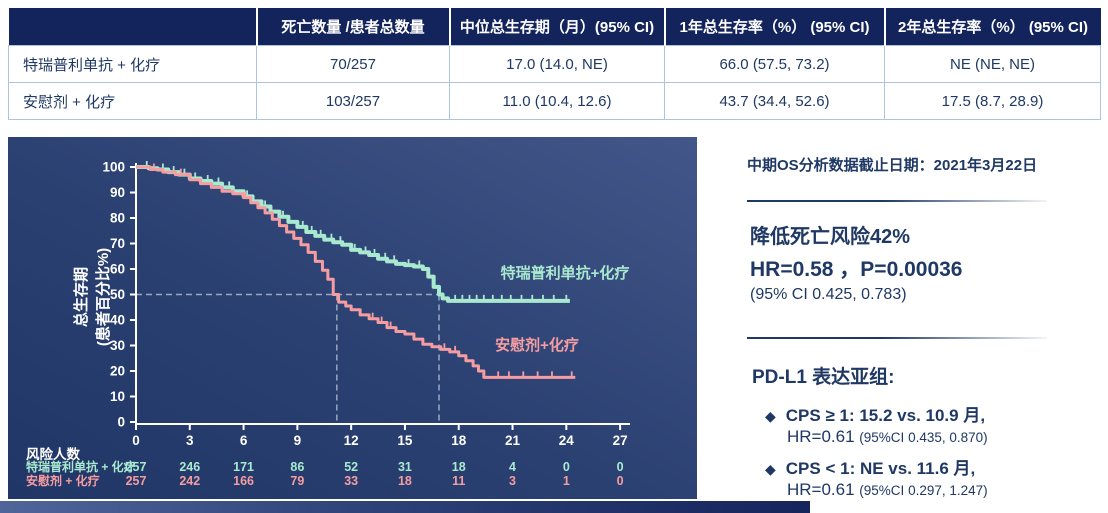 Image resolution: width=1108 pixels, height=513 pixels. I want to click on row-toripalimab-2yr: NE (NE, NE), so click(992, 64).